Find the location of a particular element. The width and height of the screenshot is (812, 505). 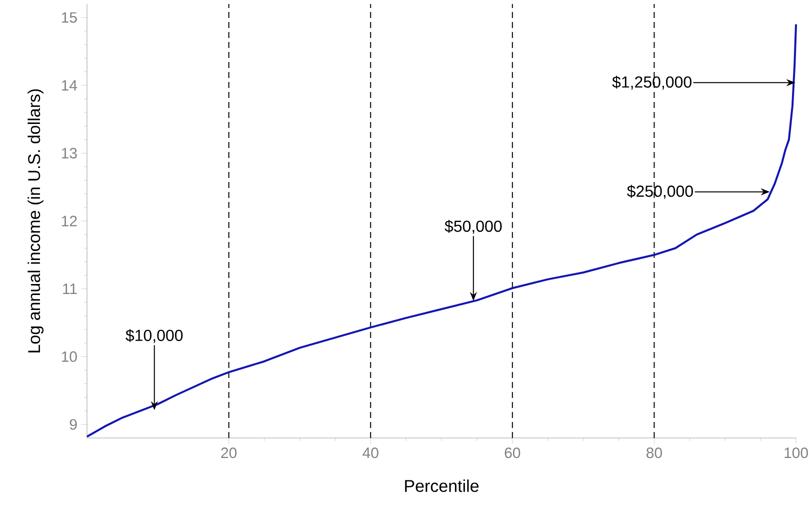

annotation: $50,000 is located at coordinates (473, 227).